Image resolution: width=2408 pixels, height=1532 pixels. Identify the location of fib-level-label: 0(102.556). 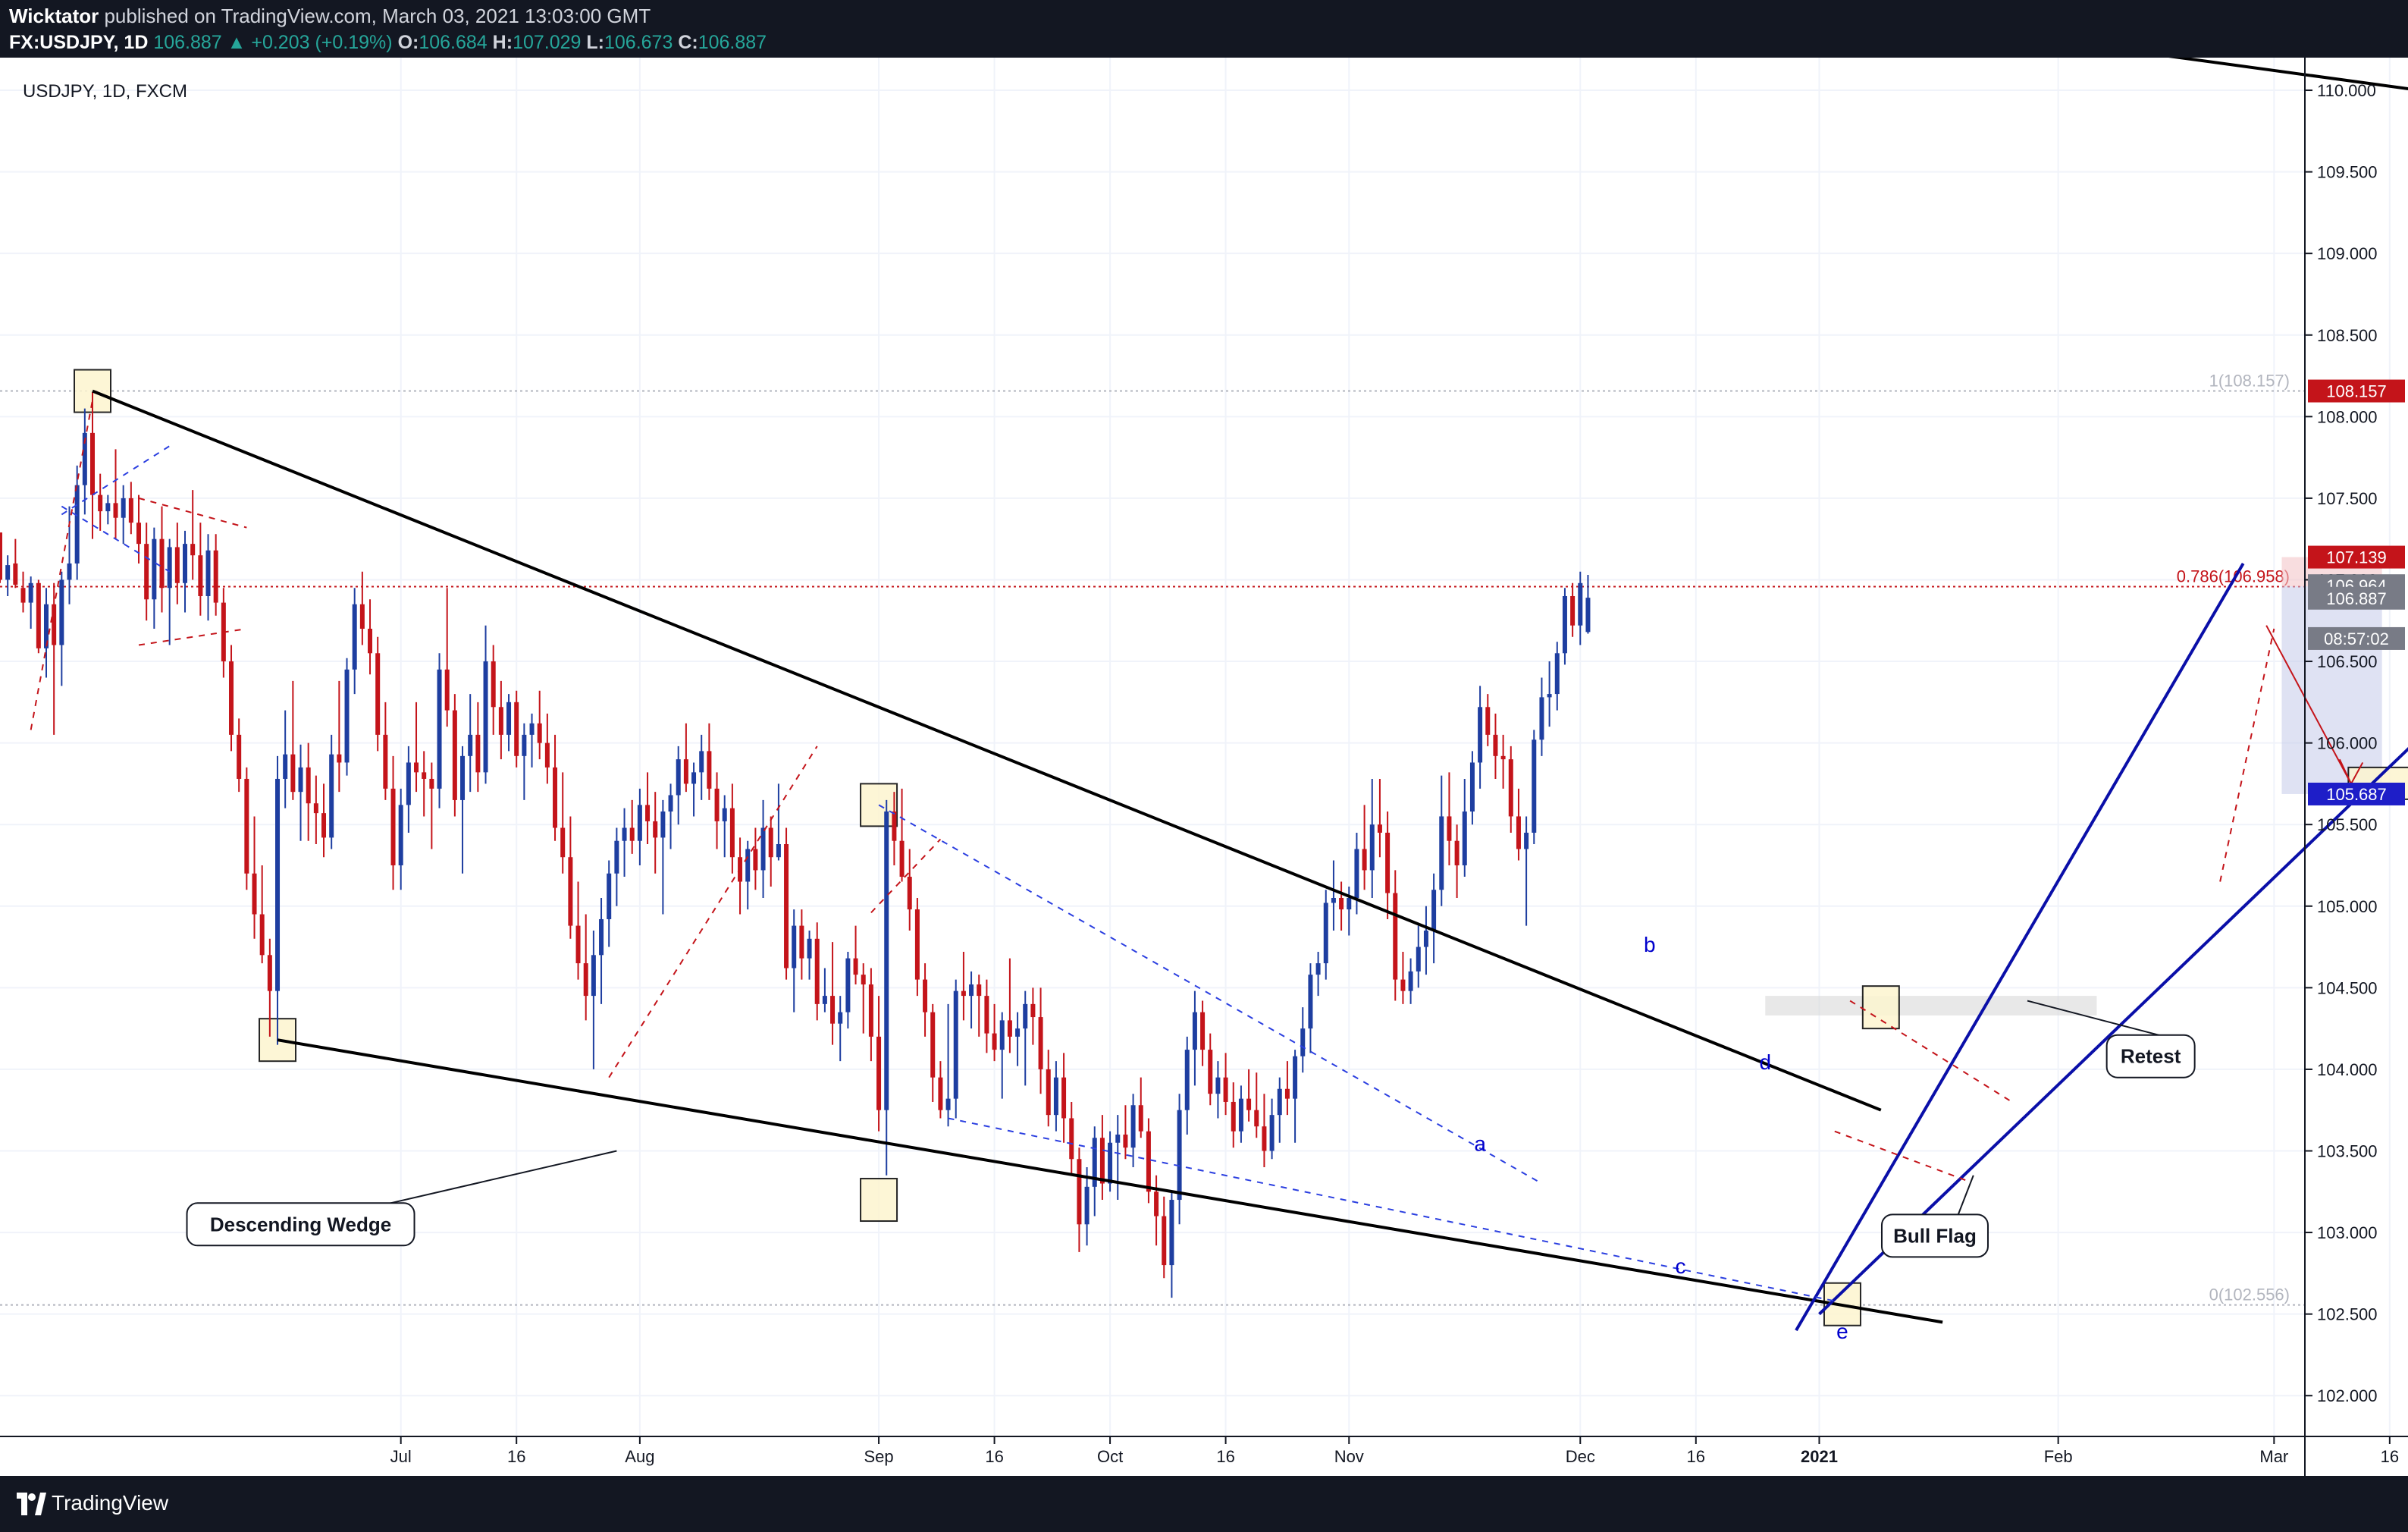
(2249, 1295).